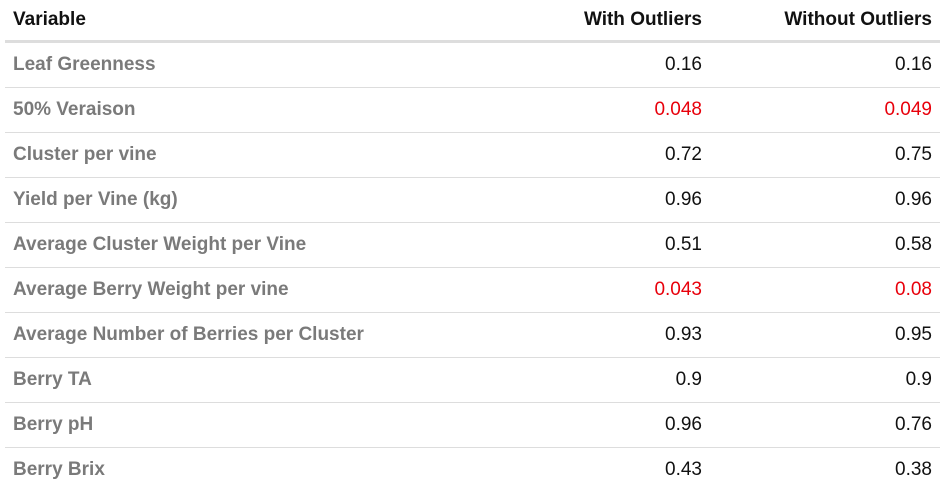  I want to click on variable-cell: Average Berry Weight per vine, so click(242, 290).